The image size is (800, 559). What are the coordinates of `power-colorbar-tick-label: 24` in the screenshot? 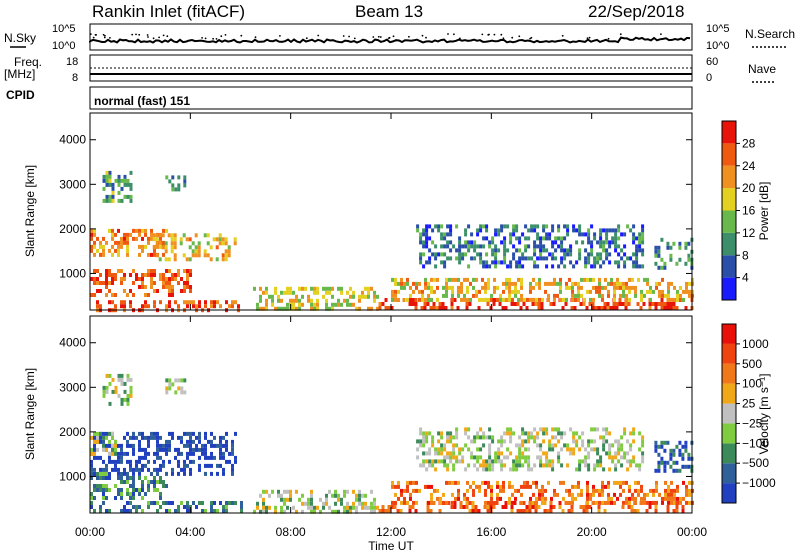 It's located at (749, 166).